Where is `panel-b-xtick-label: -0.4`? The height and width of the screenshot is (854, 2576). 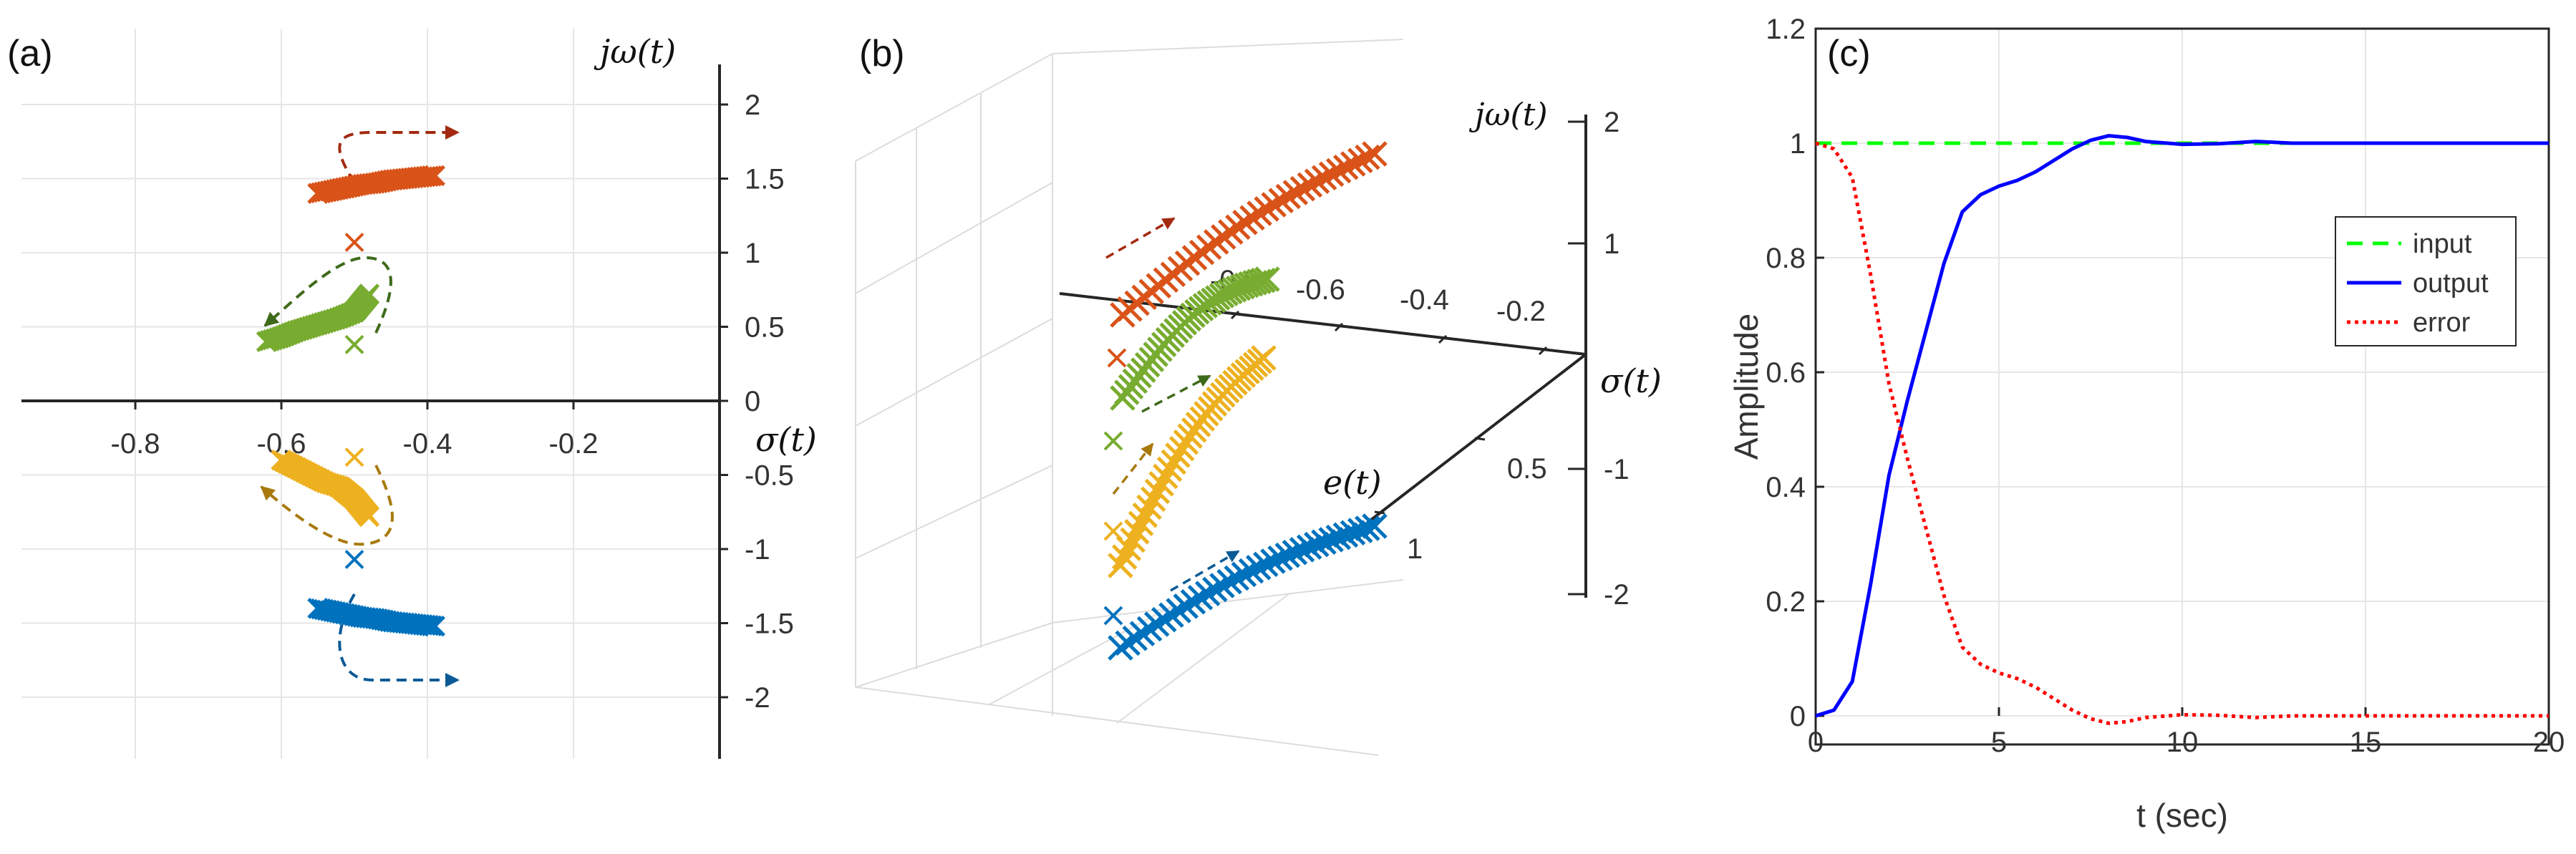 panel-b-xtick-label: -0.4 is located at coordinates (1425, 300).